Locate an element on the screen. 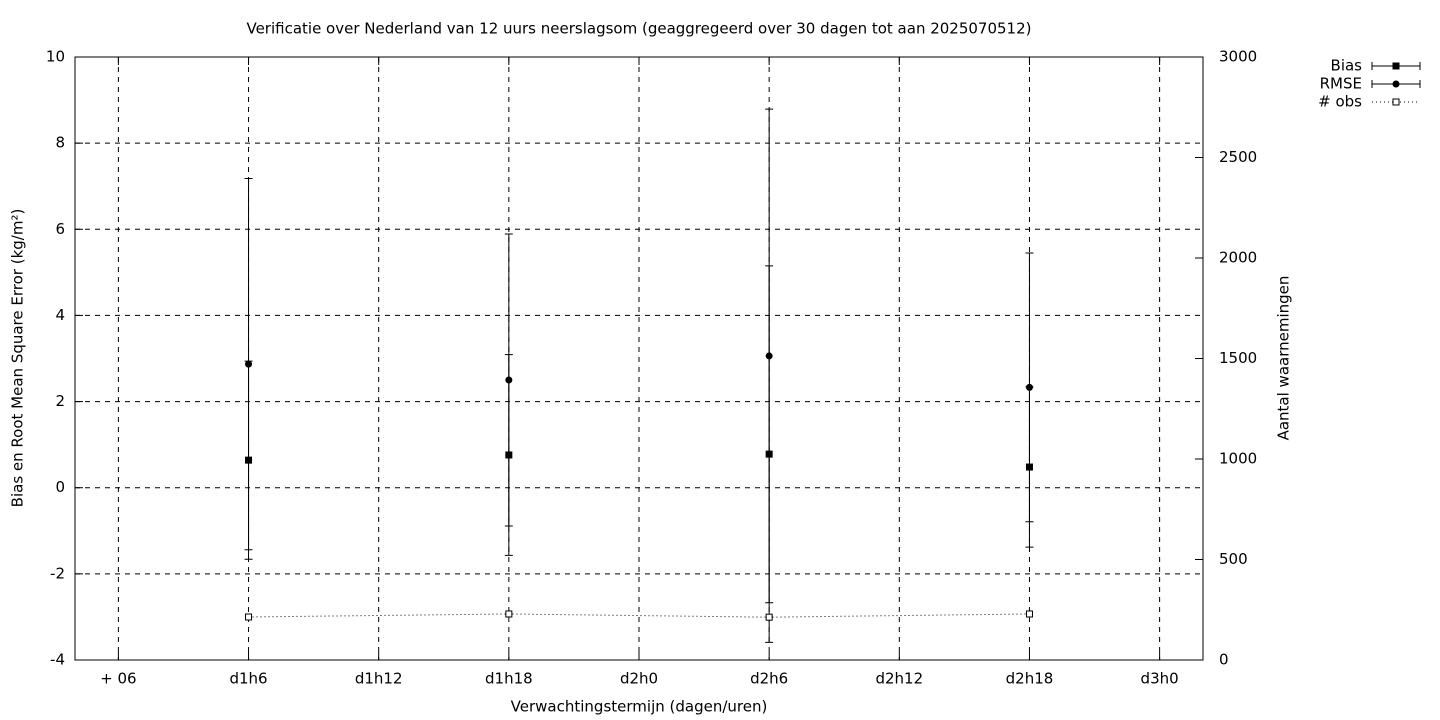 Image resolution: width=1440 pixels, height=720 pixels. x-tick-label: d1h18 is located at coordinates (509, 679).